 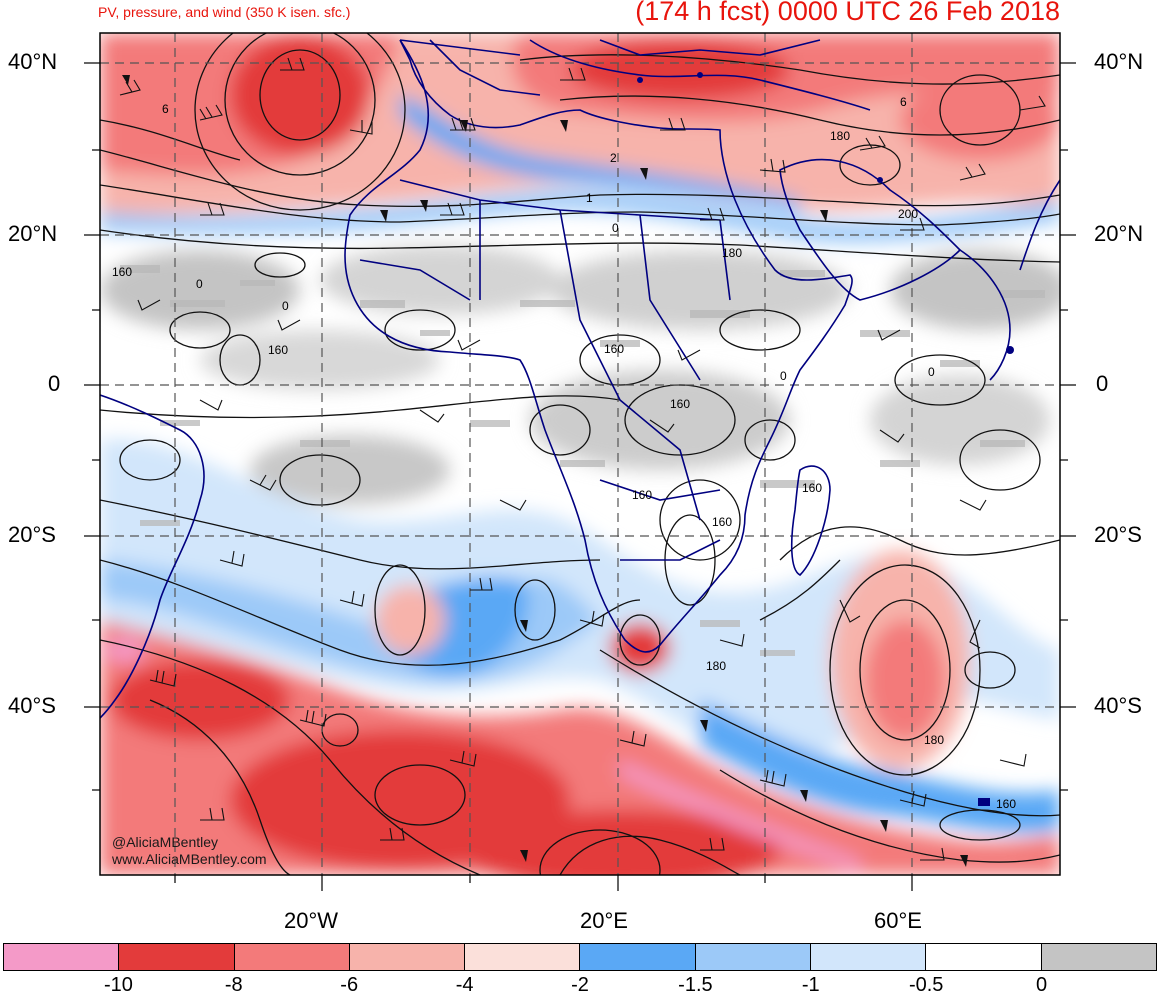 What do you see at coordinates (810, 985) in the screenshot?
I see `colorbar-label: -1` at bounding box center [810, 985].